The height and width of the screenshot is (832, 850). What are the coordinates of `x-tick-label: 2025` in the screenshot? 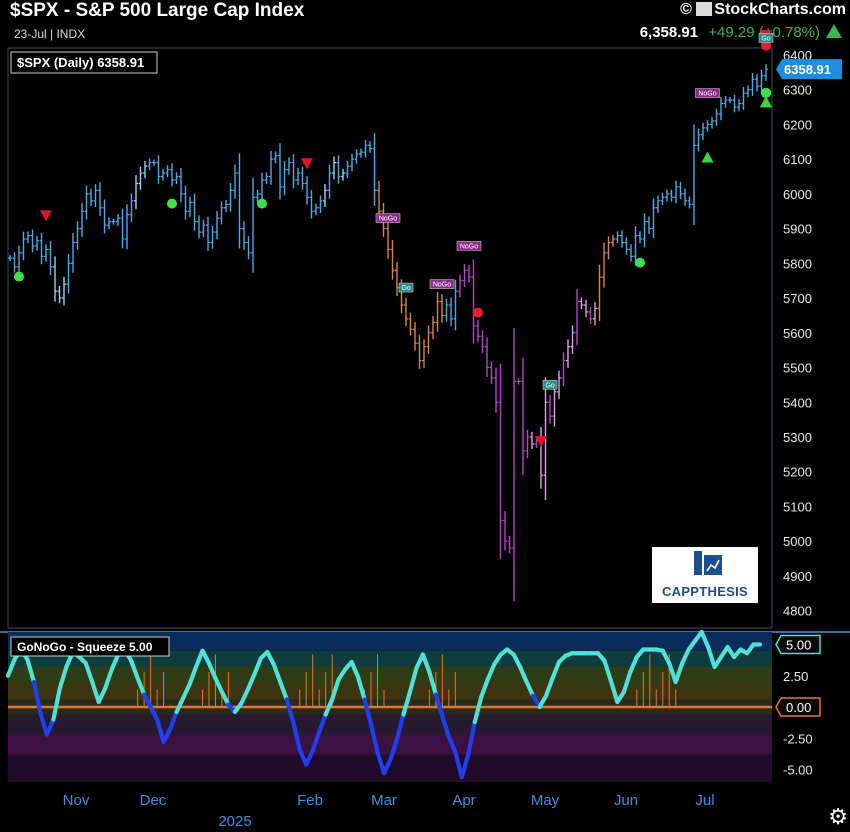 It's located at (234, 821).